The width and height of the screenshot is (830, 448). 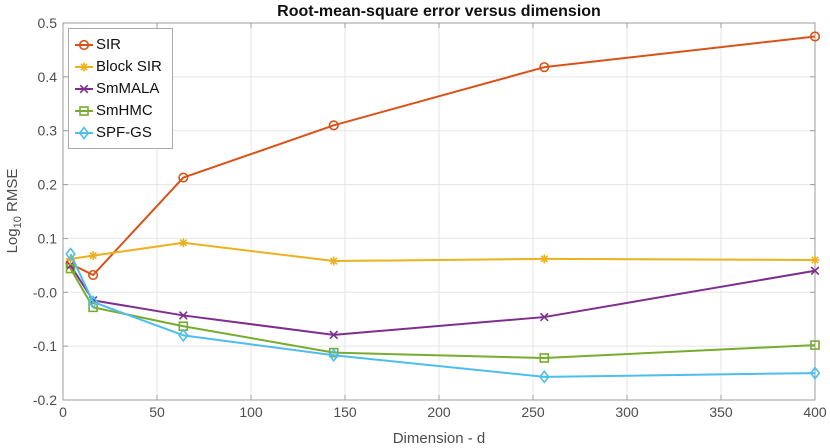 I want to click on legend-item-block-sir: Block SIR, so click(x=118, y=66).